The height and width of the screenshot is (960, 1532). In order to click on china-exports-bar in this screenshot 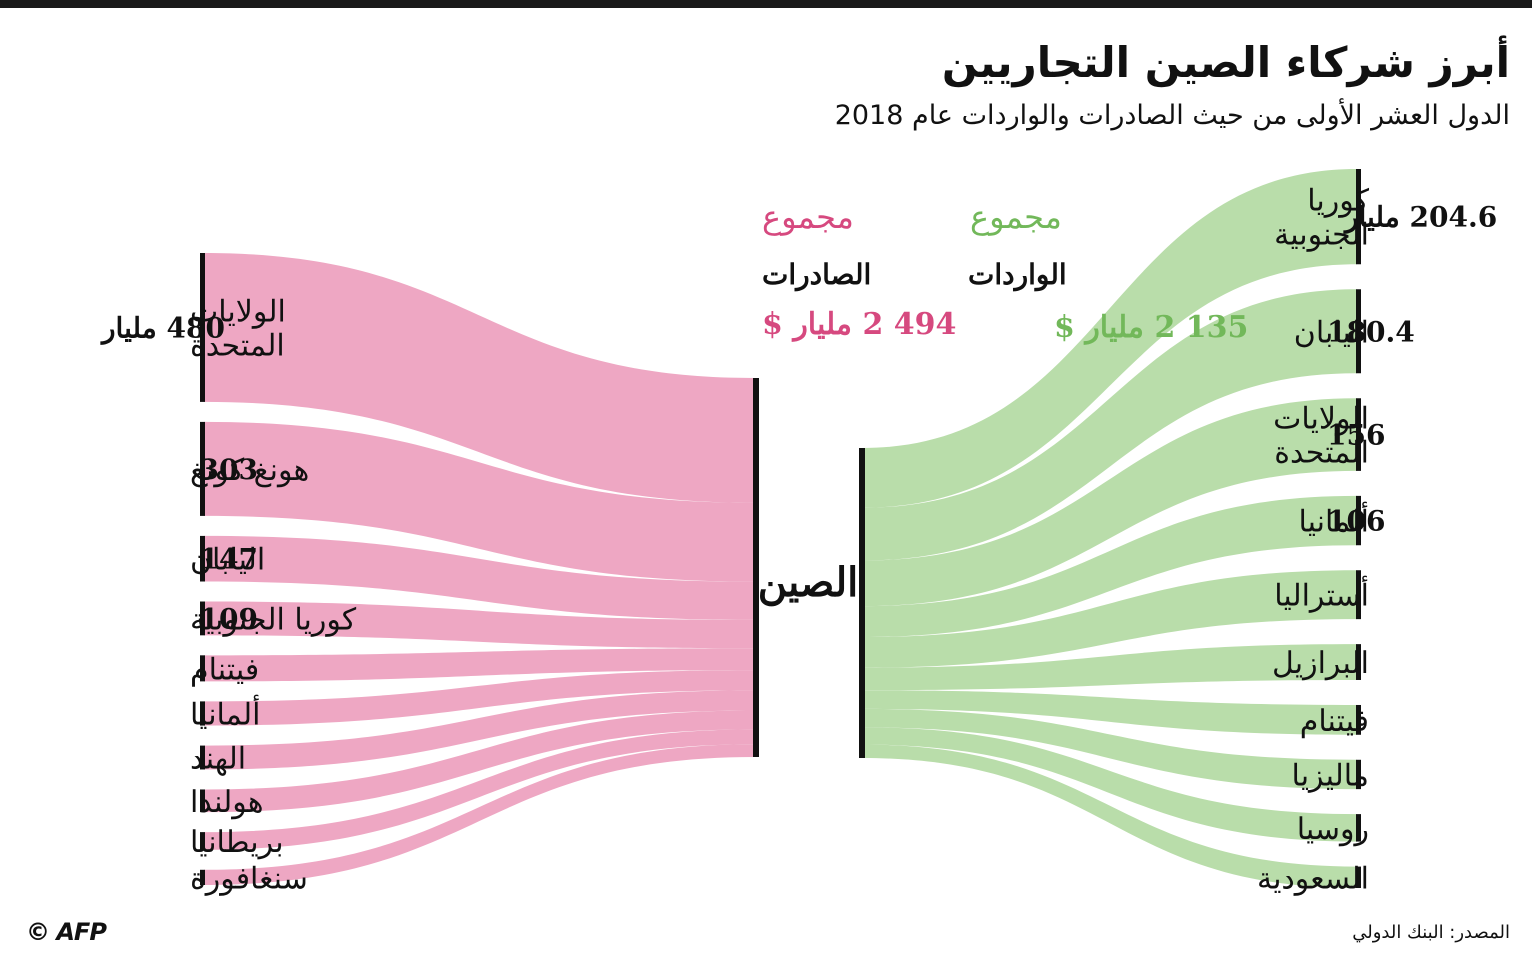, I will do `click(756, 567)`.